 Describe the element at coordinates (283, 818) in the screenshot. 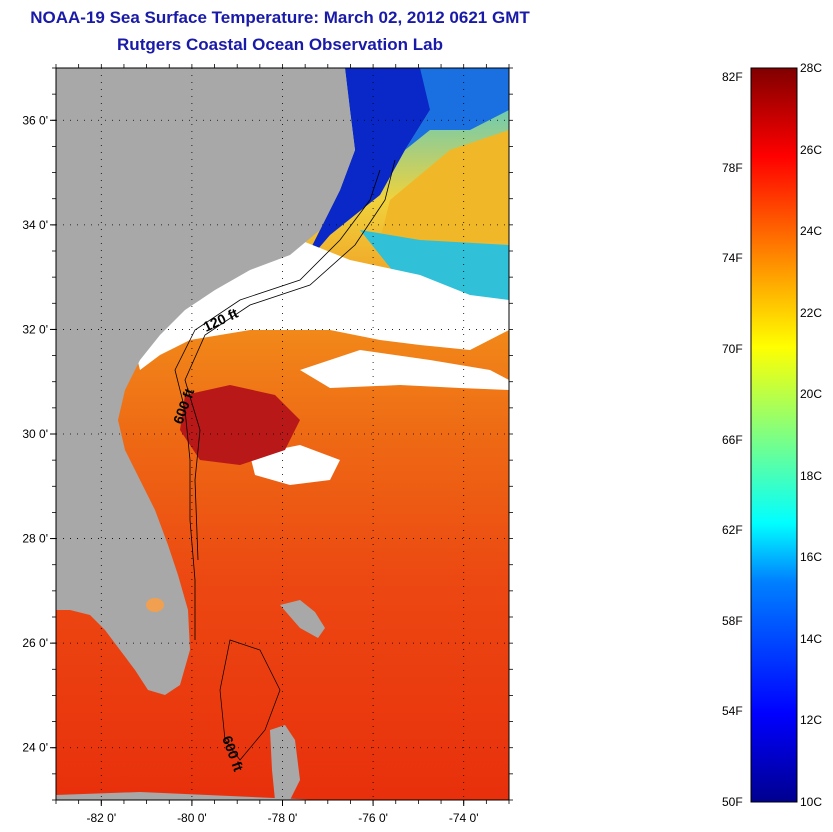

I see `lon-tick-label: -78 0'` at that location.